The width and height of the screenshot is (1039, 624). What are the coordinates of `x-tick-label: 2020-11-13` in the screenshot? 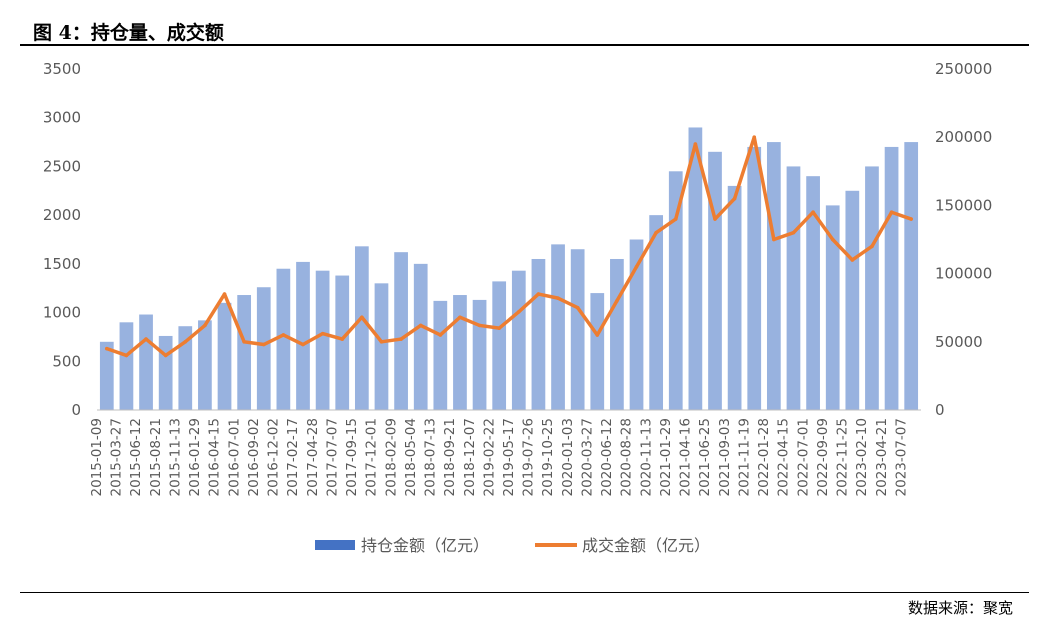 It's located at (646, 457).